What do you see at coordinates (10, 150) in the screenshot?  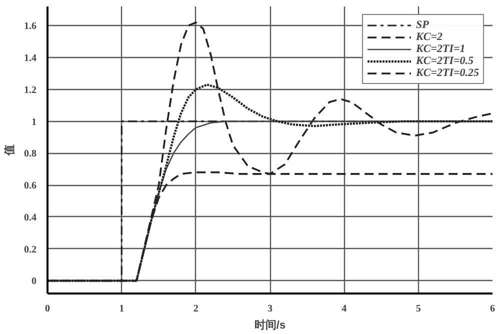 I see `y-axis-title: 值` at bounding box center [10, 150].